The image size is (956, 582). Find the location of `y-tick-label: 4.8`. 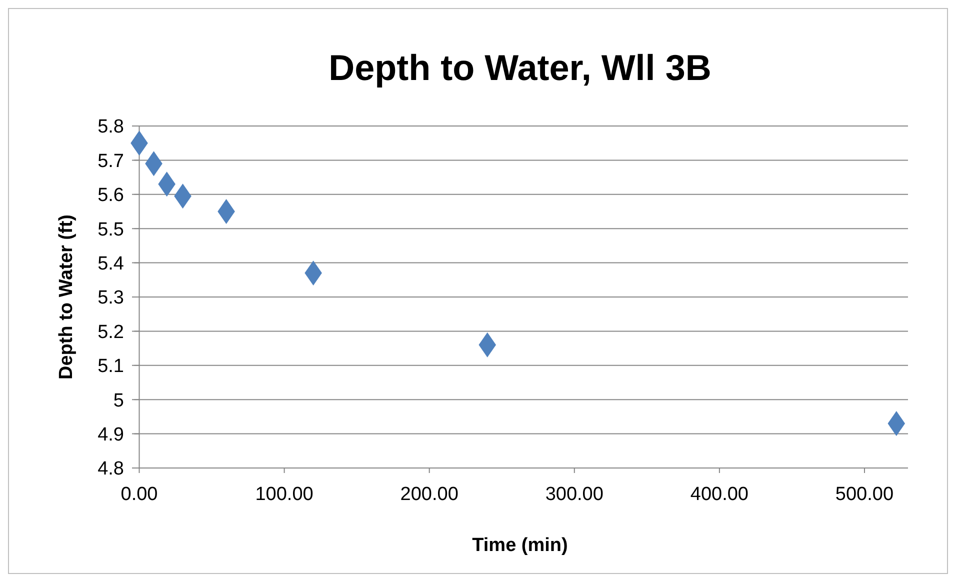

y-tick-label: 4.8 is located at coordinates (111, 469).